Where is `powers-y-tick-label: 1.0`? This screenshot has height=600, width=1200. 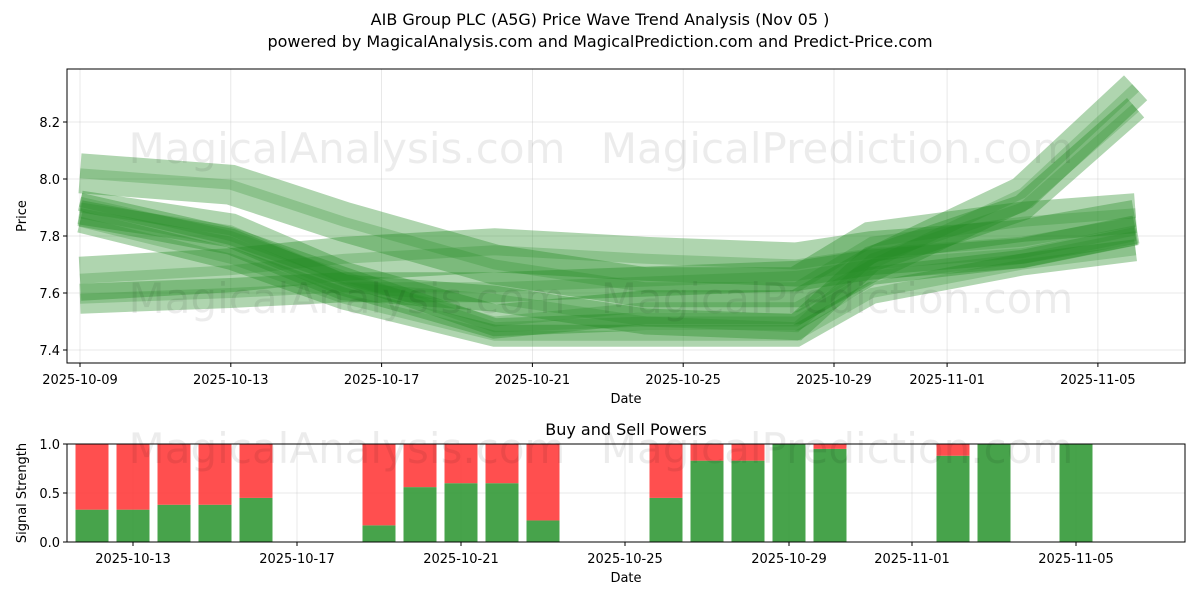 powers-y-tick-label: 1.0 is located at coordinates (49, 445).